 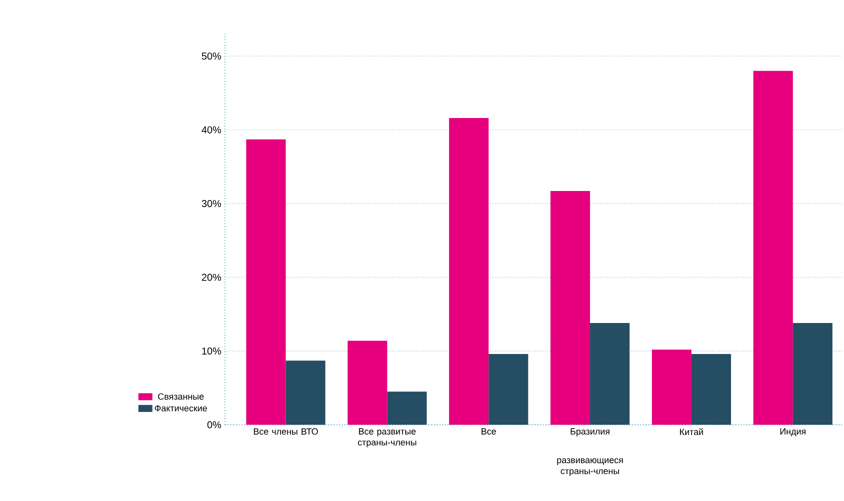 What do you see at coordinates (212, 56) in the screenshot?
I see `y-tick-label: 50%` at bounding box center [212, 56].